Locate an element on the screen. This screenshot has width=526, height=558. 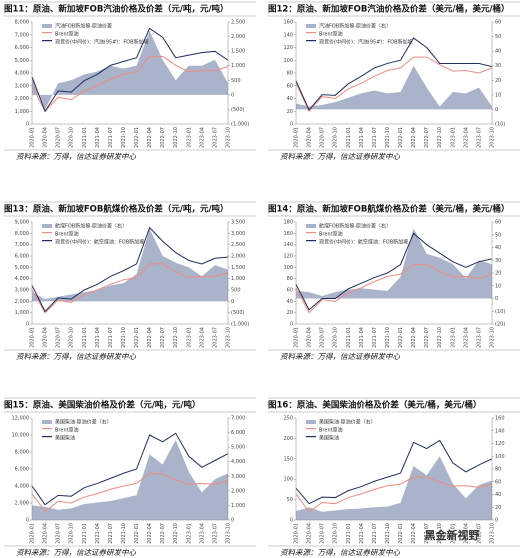
y2-tick-label: 60 is located at coordinates (498, 482).